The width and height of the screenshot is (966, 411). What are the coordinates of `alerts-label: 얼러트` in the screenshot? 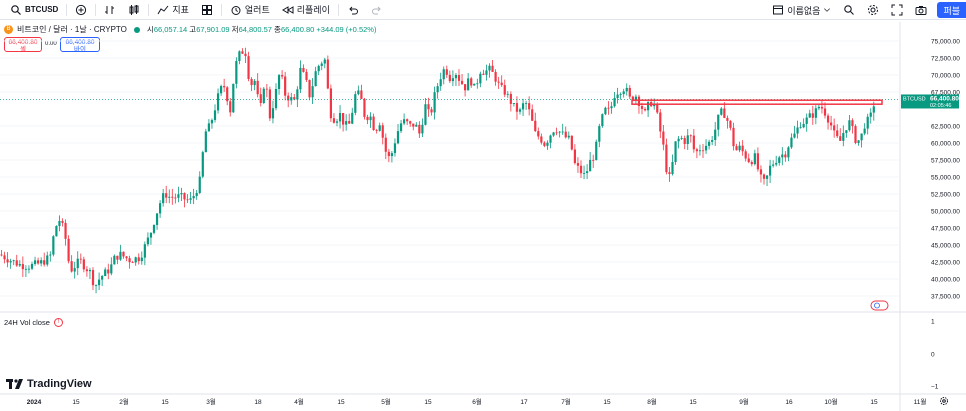 It's located at (257, 10).